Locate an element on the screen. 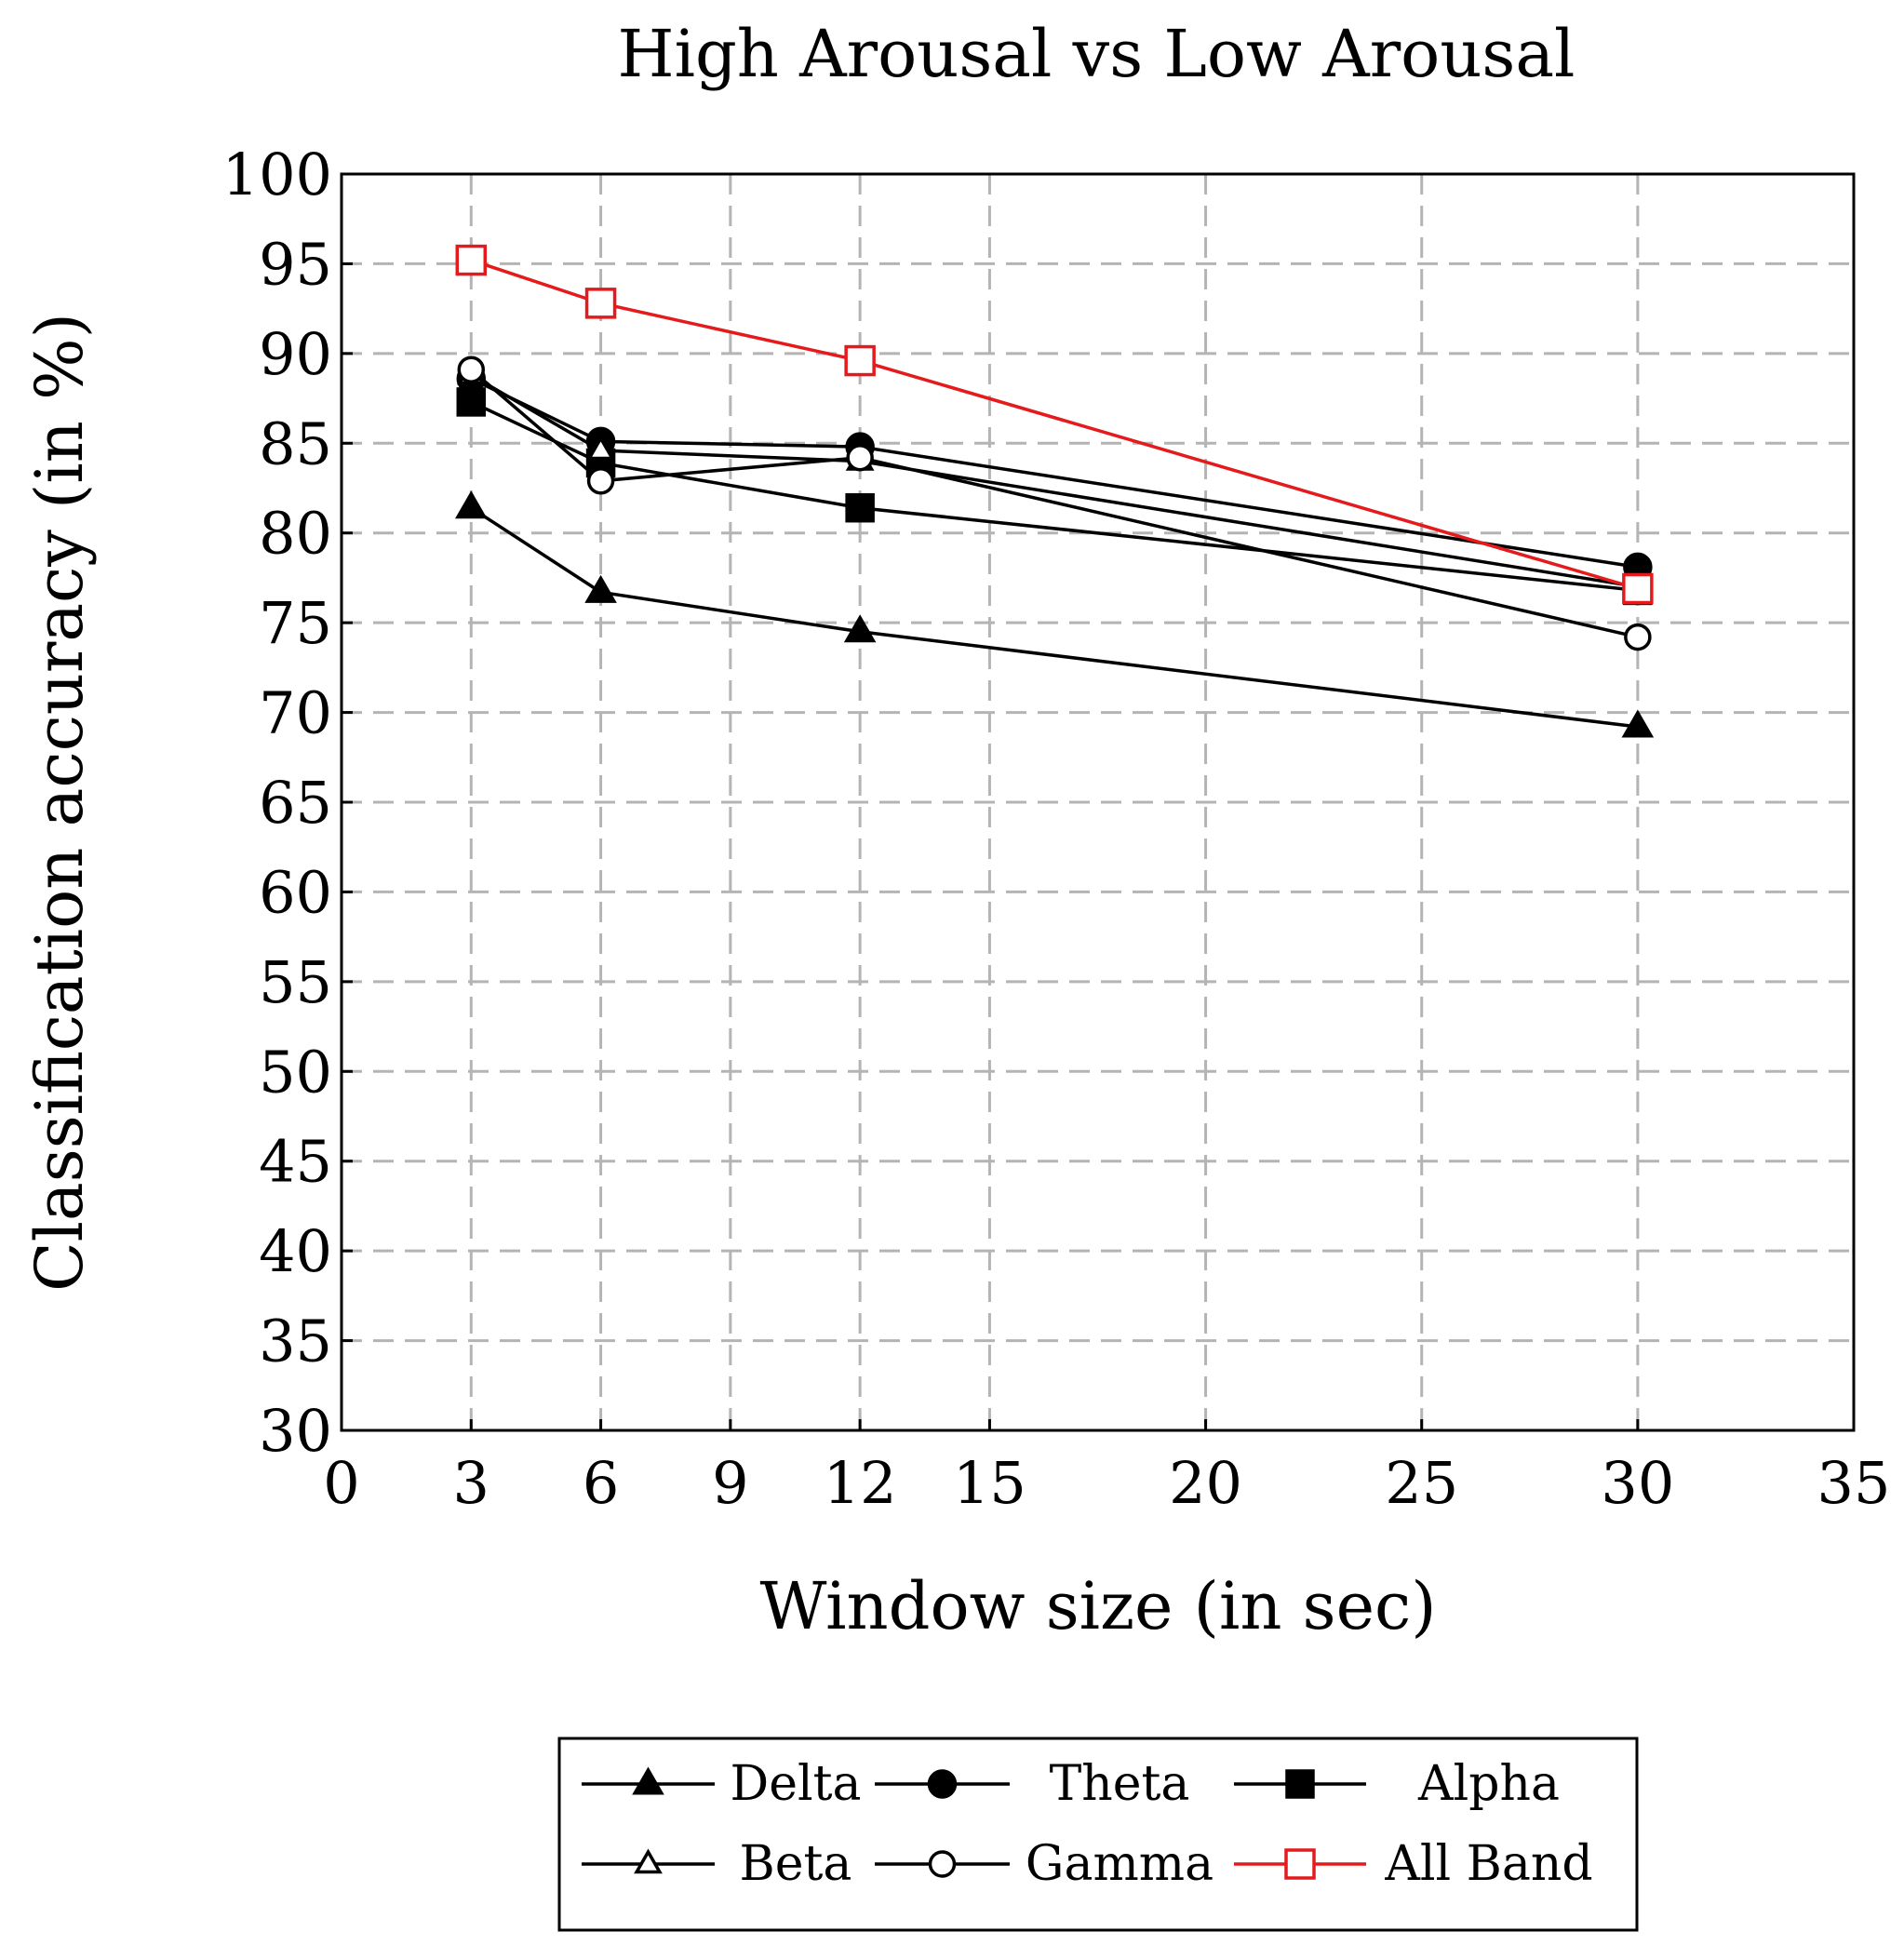  series-theta is located at coordinates (1054, 473).